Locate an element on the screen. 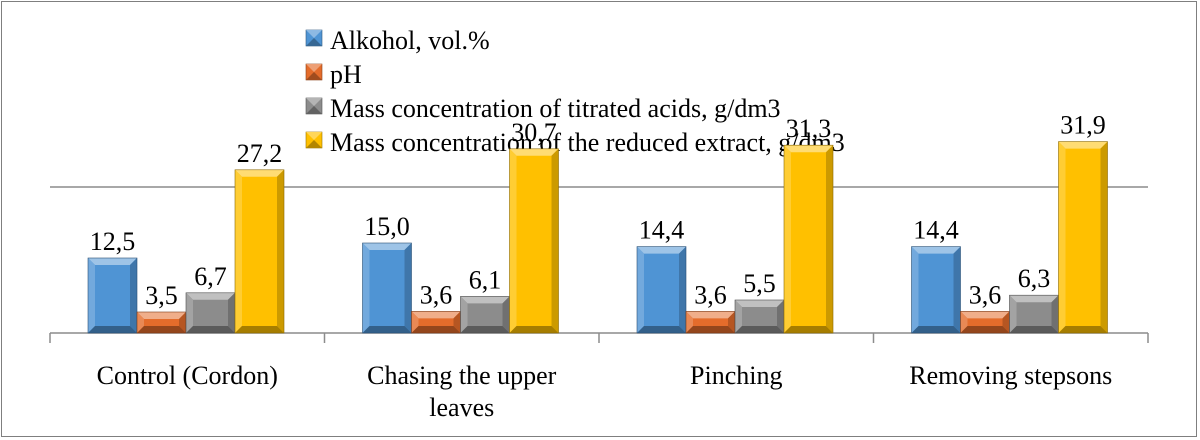 The width and height of the screenshot is (1200, 440). category-label-line: Removing stepsons is located at coordinates (1010, 375).